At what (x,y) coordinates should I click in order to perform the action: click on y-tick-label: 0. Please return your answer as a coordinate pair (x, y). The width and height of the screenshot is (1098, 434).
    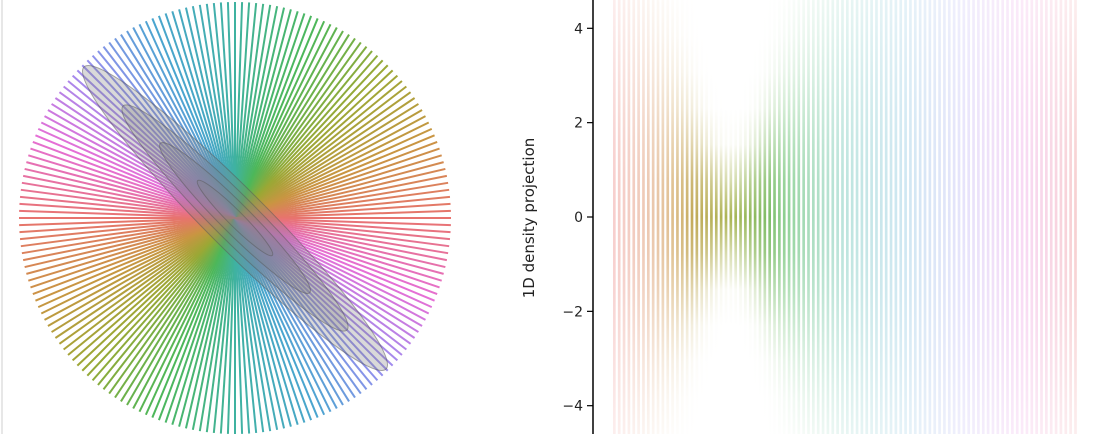
    Looking at the image, I should click on (578, 218).